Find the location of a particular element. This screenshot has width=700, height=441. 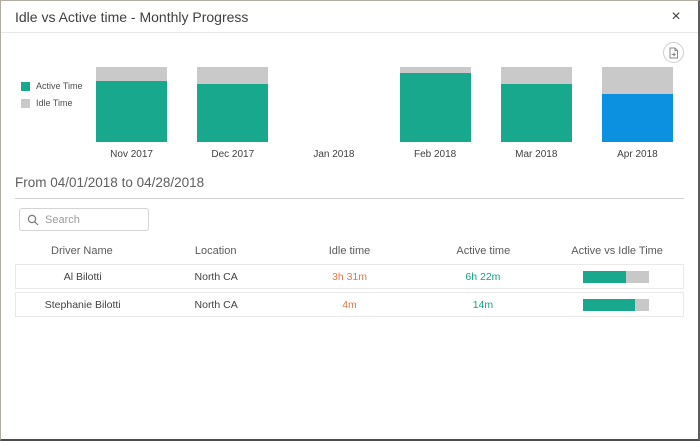

x-axis-label: Feb 2018 is located at coordinates (435, 154).